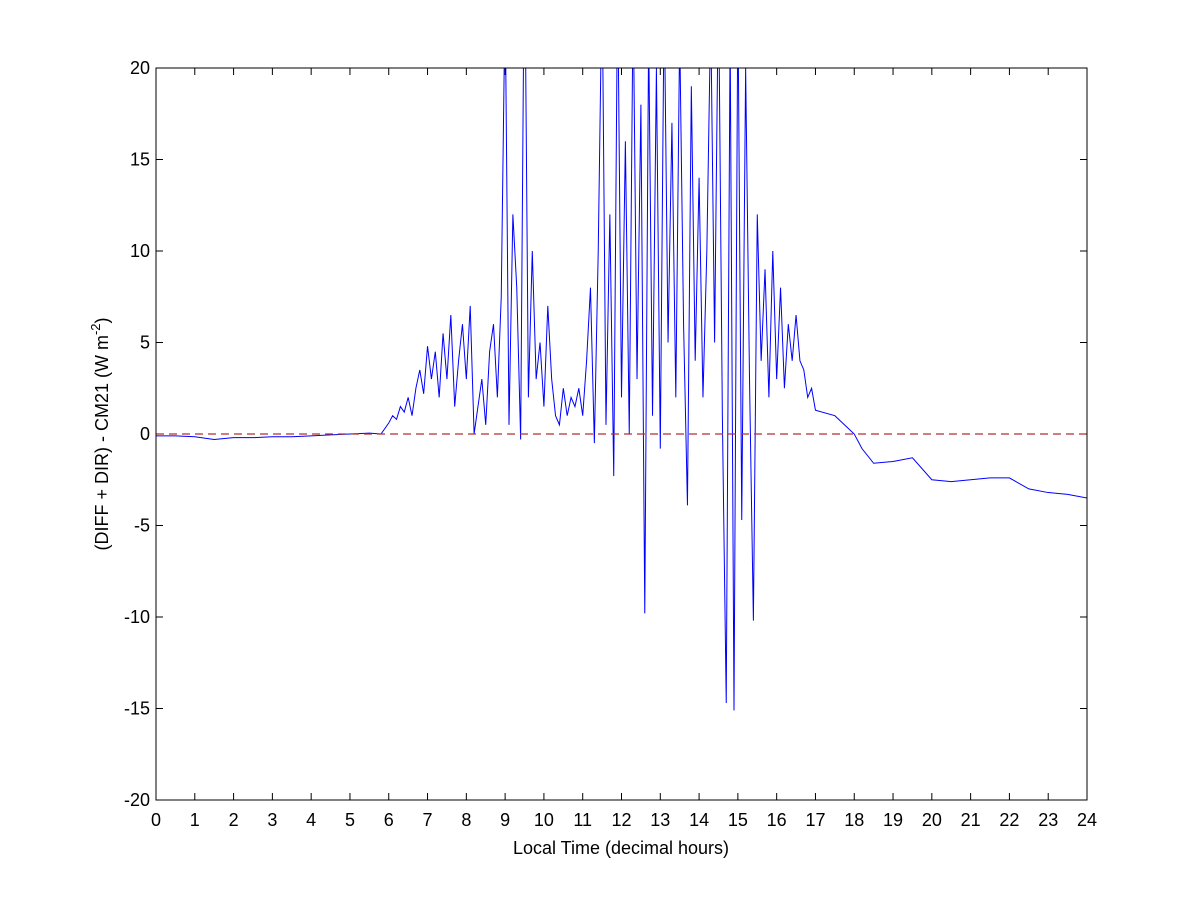 Image resolution: width=1201 pixels, height=900 pixels. Describe the element at coordinates (272, 820) in the screenshot. I see `x-tick-label: 3` at that location.